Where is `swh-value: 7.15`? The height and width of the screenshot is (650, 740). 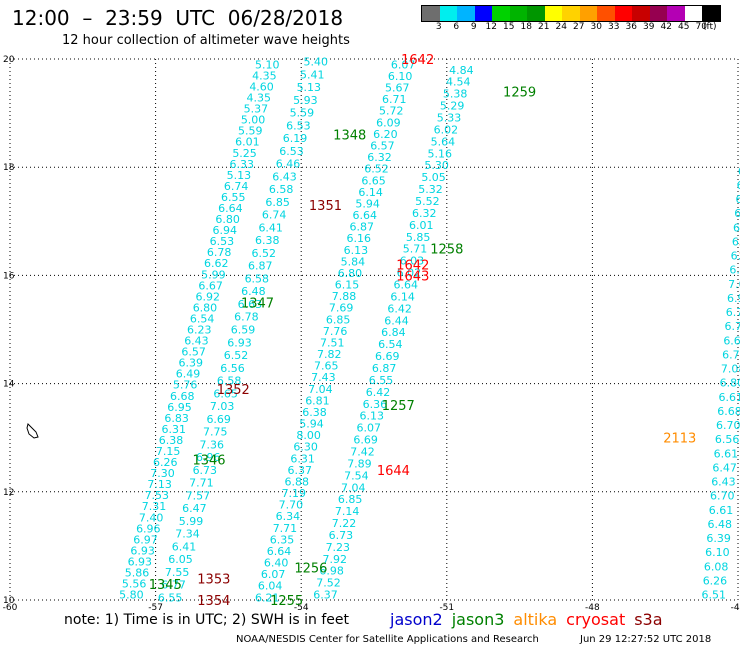 swh-value: 7.15 is located at coordinates (168, 451).